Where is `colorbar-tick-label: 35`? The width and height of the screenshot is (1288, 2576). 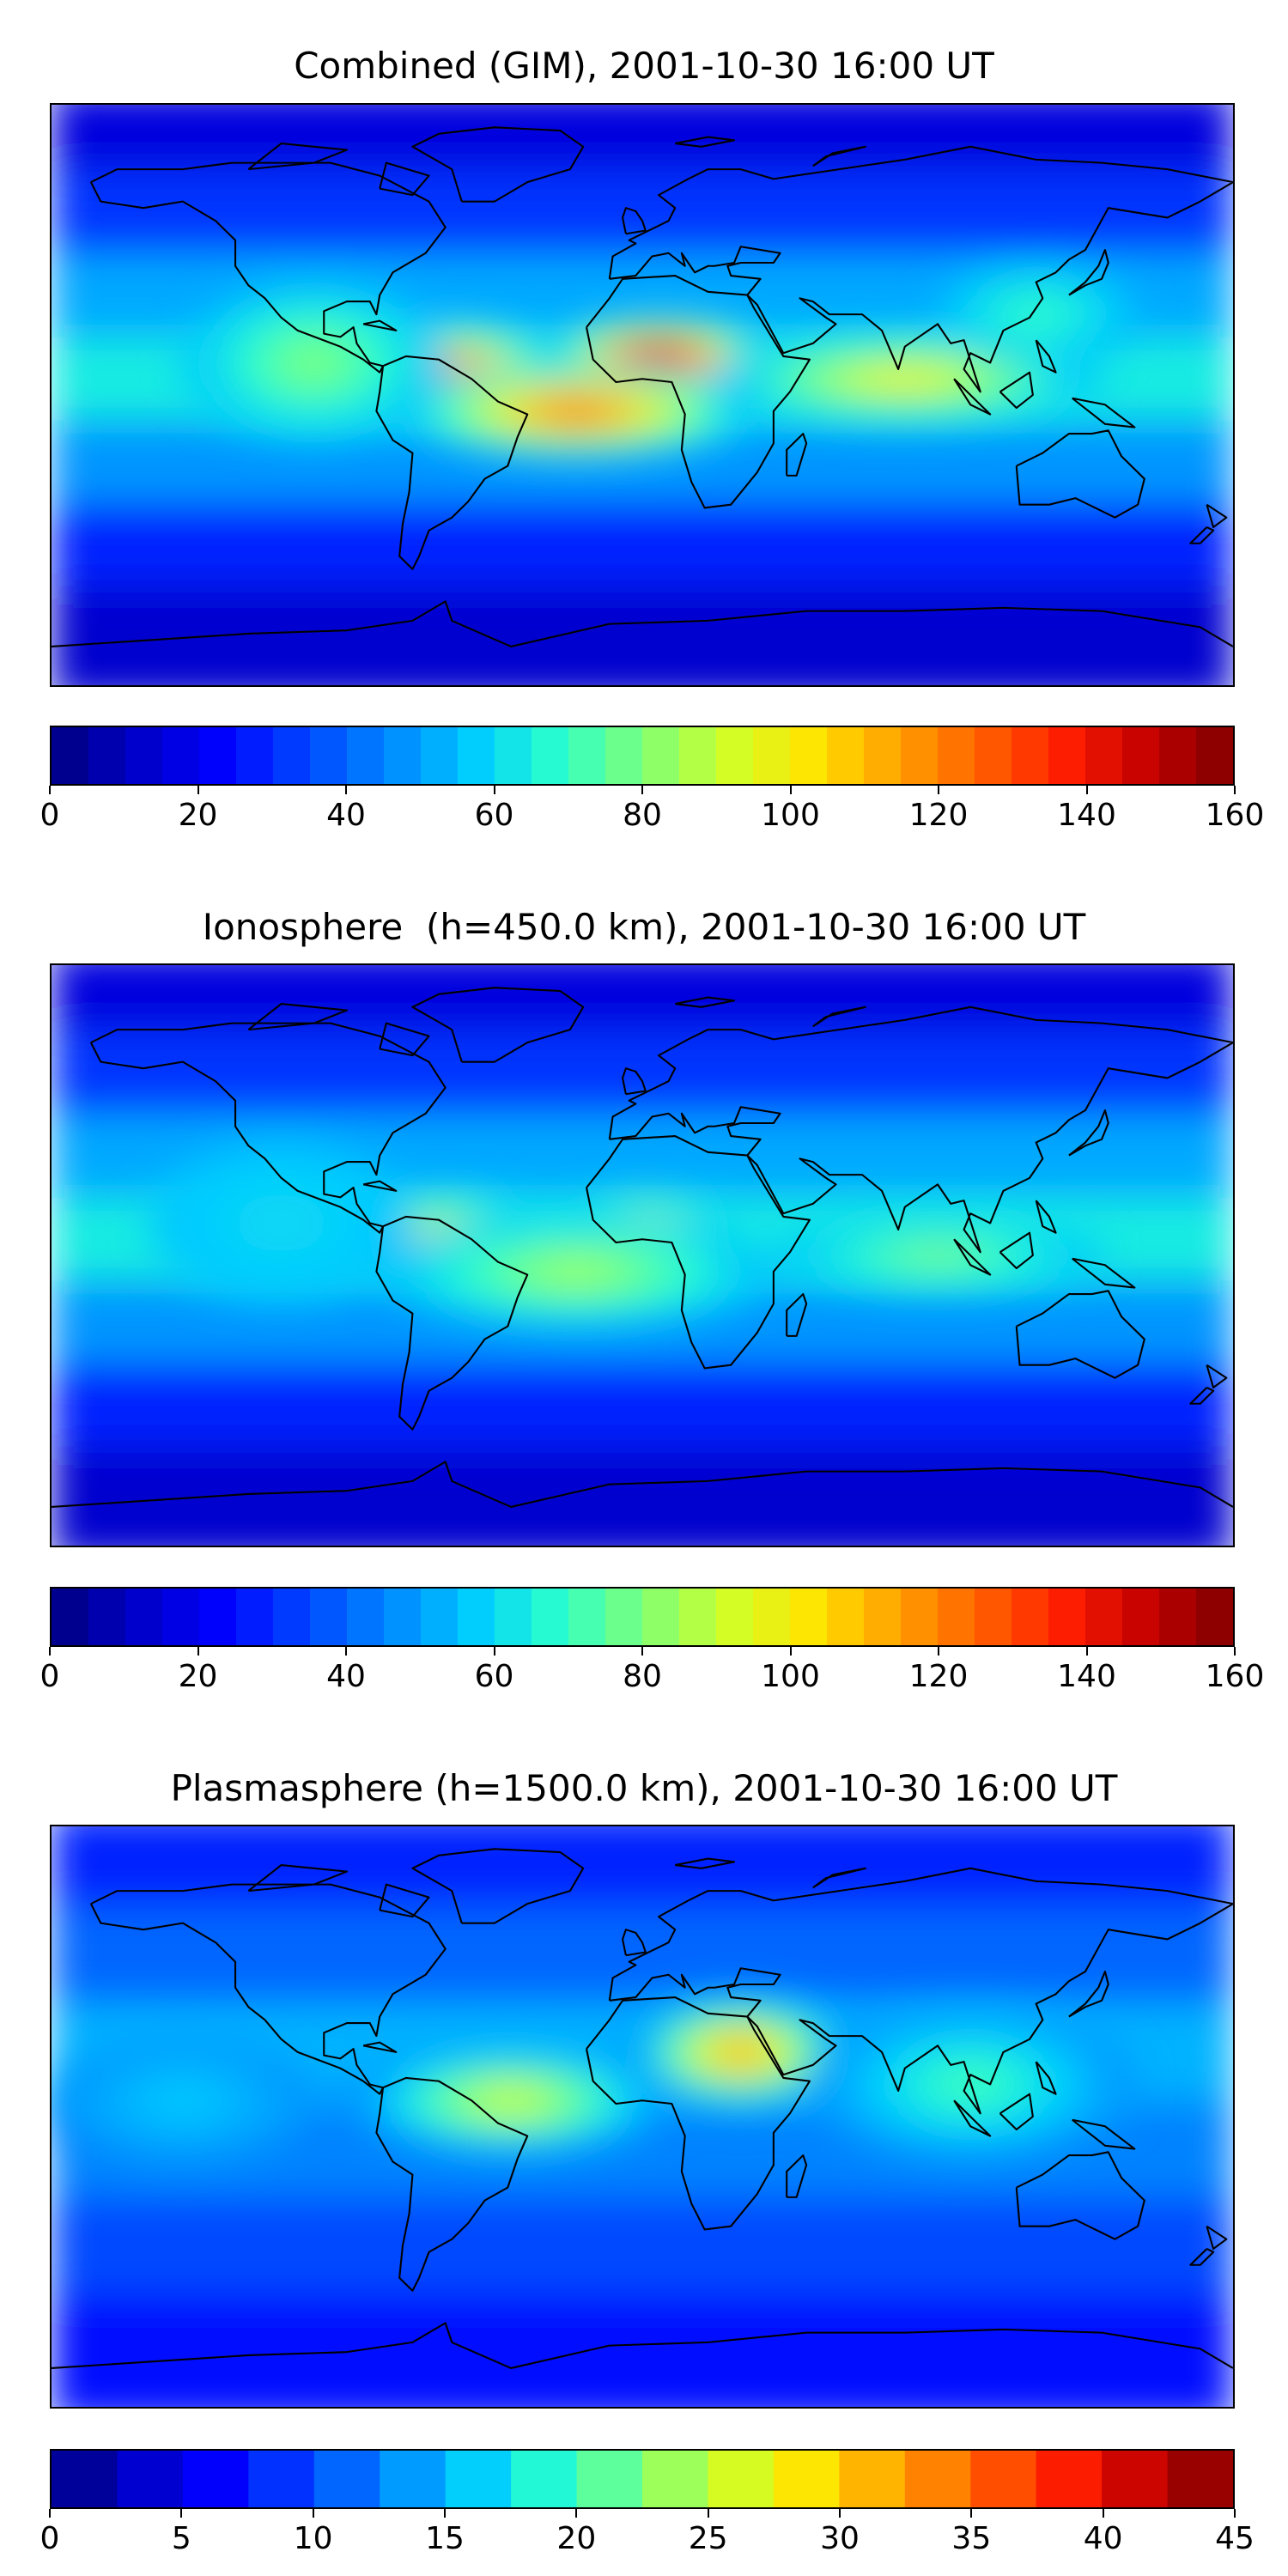
colorbar-tick-label: 35 is located at coordinates (972, 2538).